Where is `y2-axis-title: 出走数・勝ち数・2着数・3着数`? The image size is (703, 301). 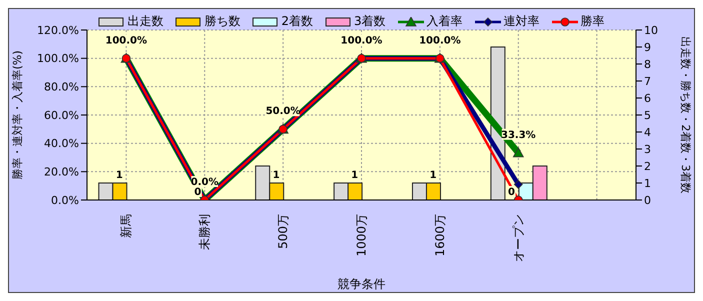
y2-axis-title: 出走数・勝ち数・2着数・3着数 is located at coordinates (685, 115).